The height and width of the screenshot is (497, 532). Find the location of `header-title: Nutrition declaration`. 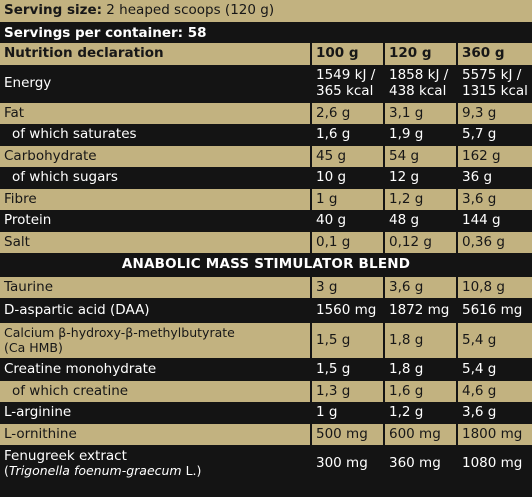

header-title: Nutrition declaration is located at coordinates (84, 53).